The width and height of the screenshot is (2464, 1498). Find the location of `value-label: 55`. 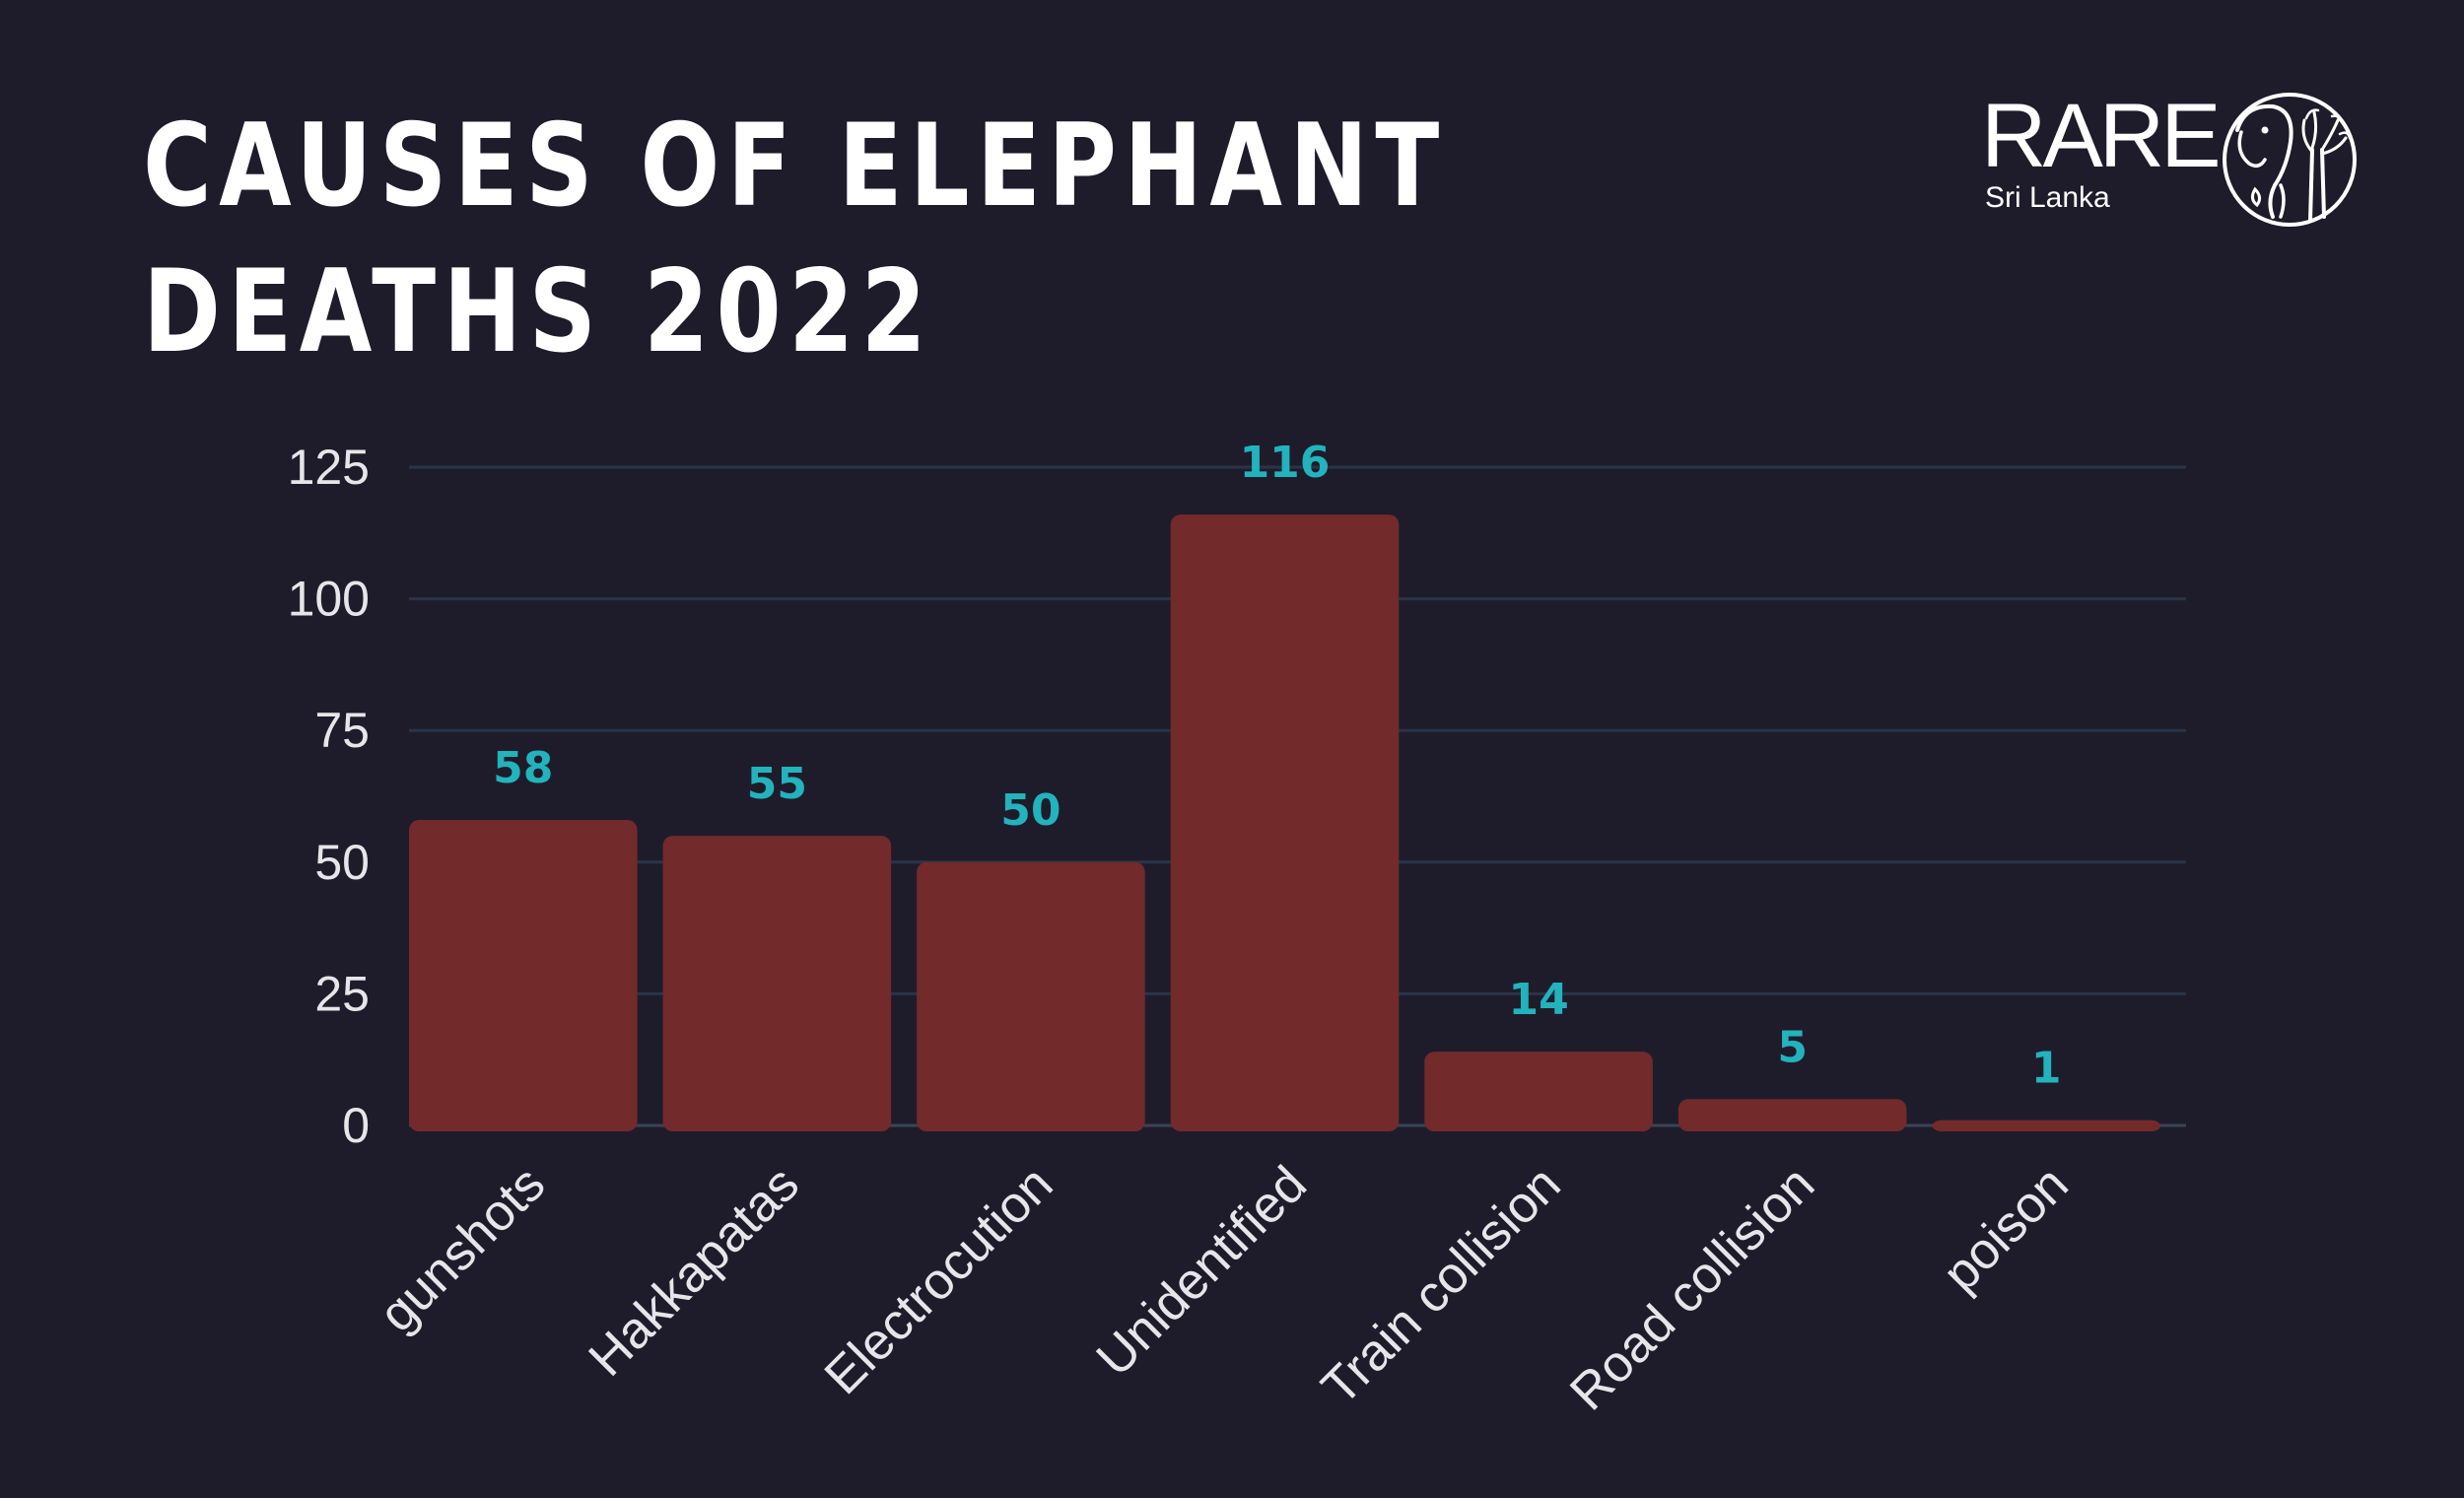

value-label: 55 is located at coordinates (777, 784).